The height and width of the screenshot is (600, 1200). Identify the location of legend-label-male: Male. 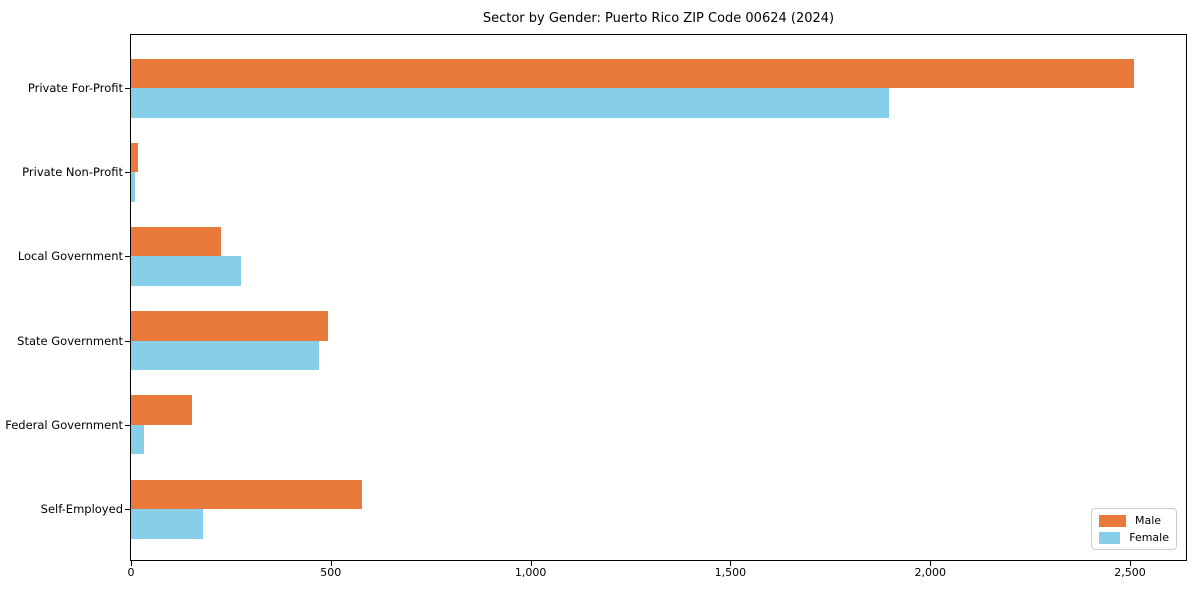
(1148, 520).